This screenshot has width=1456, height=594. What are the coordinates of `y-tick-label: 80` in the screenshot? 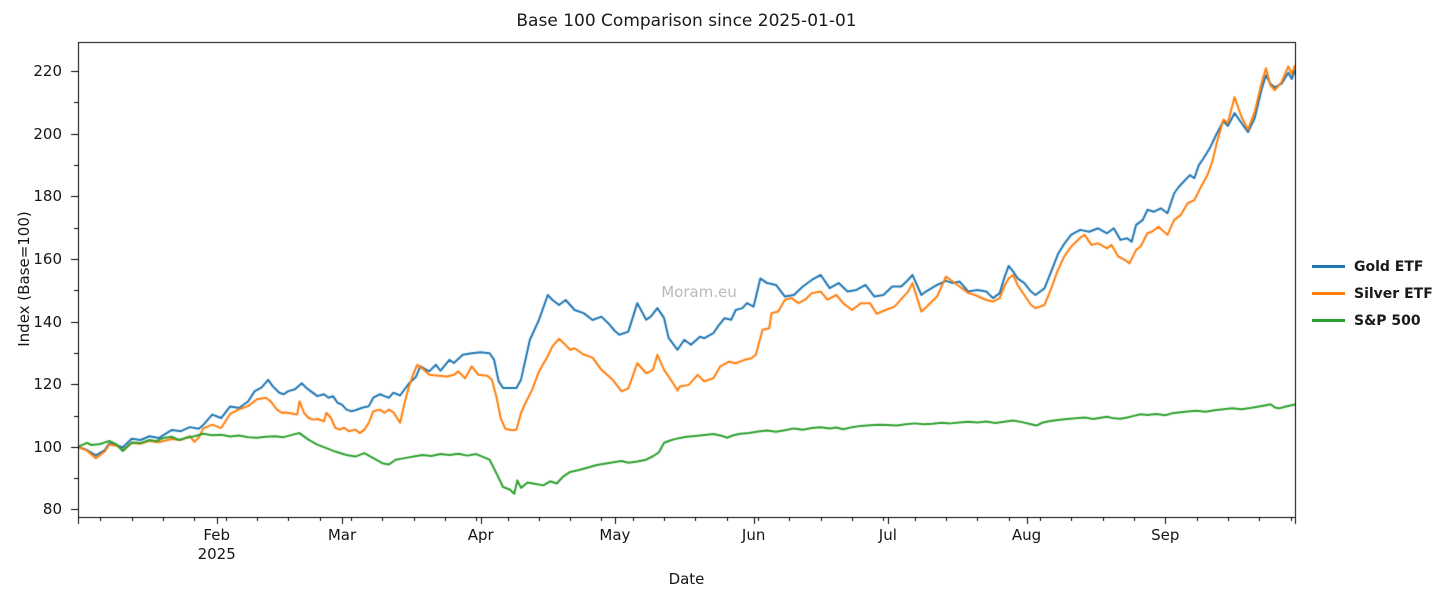 It's located at (52, 509).